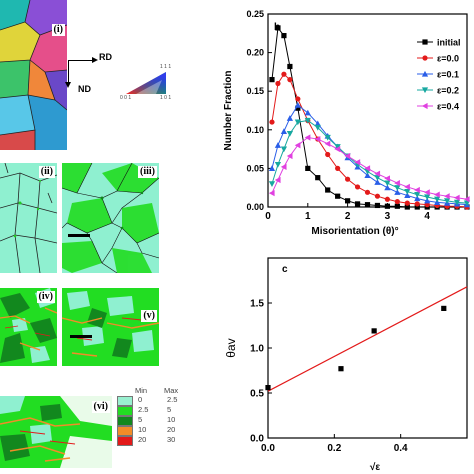 This screenshot has width=474, height=474. I want to click on ipf-label-101: 1 0 1, so click(166, 98).